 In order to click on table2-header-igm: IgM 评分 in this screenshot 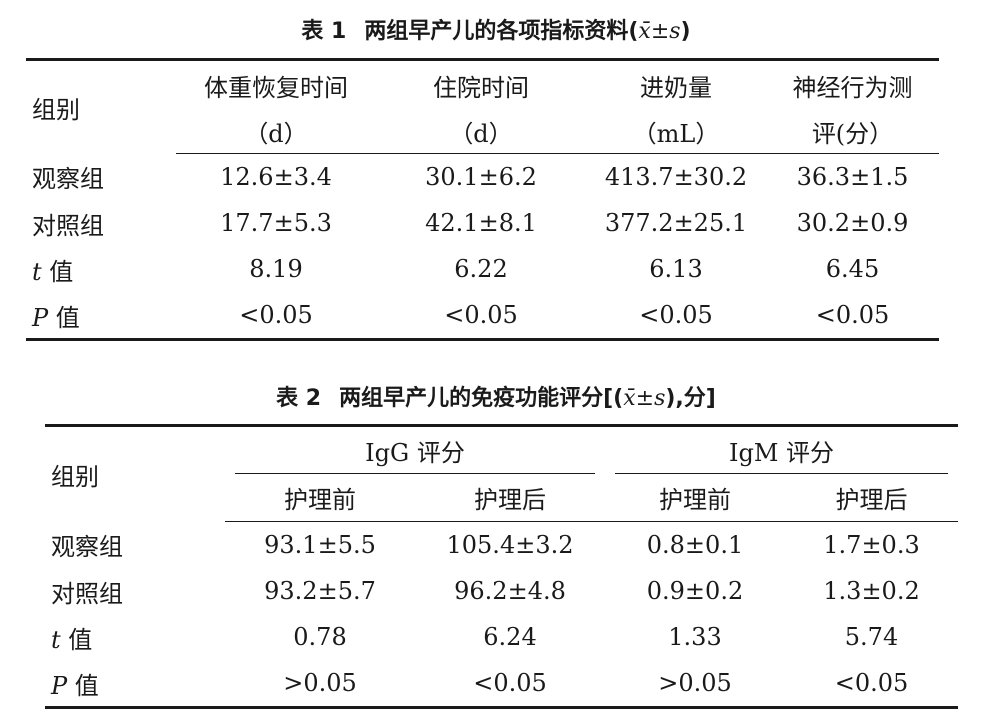, I will do `click(781, 450)`.